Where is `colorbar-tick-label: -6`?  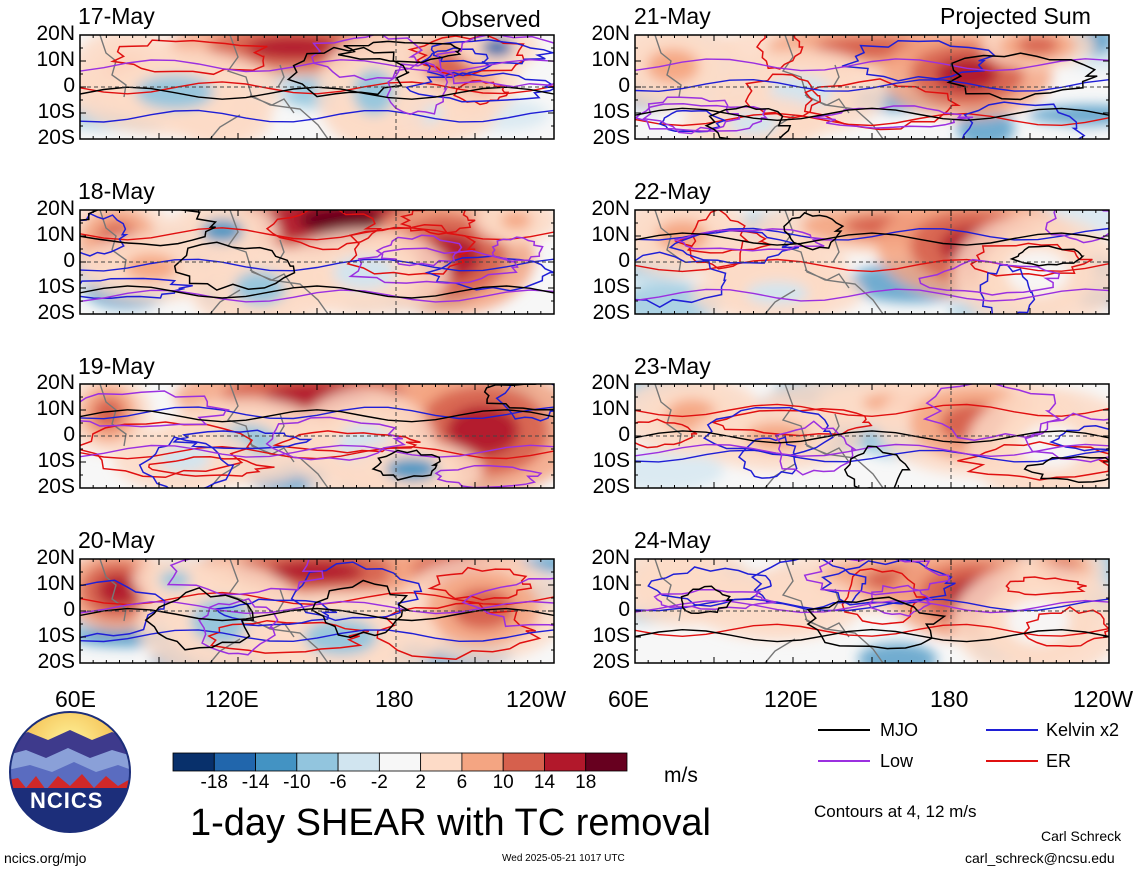
colorbar-tick-label: -6 is located at coordinates (338, 782).